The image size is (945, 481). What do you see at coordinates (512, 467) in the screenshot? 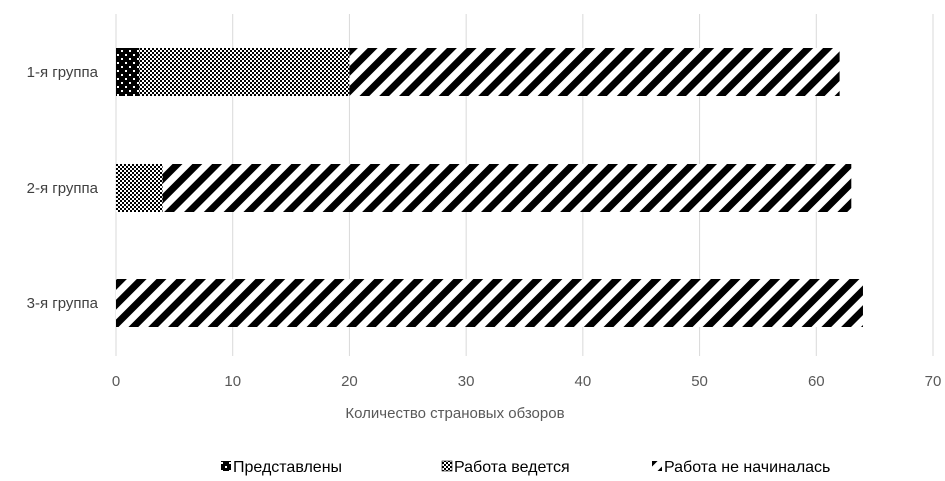
I see `legend-label: Работа ведется` at bounding box center [512, 467].